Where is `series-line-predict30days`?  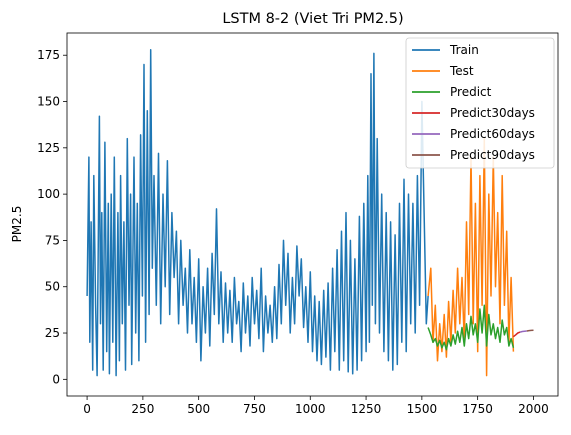 series-line-predict30days is located at coordinates (516, 334).